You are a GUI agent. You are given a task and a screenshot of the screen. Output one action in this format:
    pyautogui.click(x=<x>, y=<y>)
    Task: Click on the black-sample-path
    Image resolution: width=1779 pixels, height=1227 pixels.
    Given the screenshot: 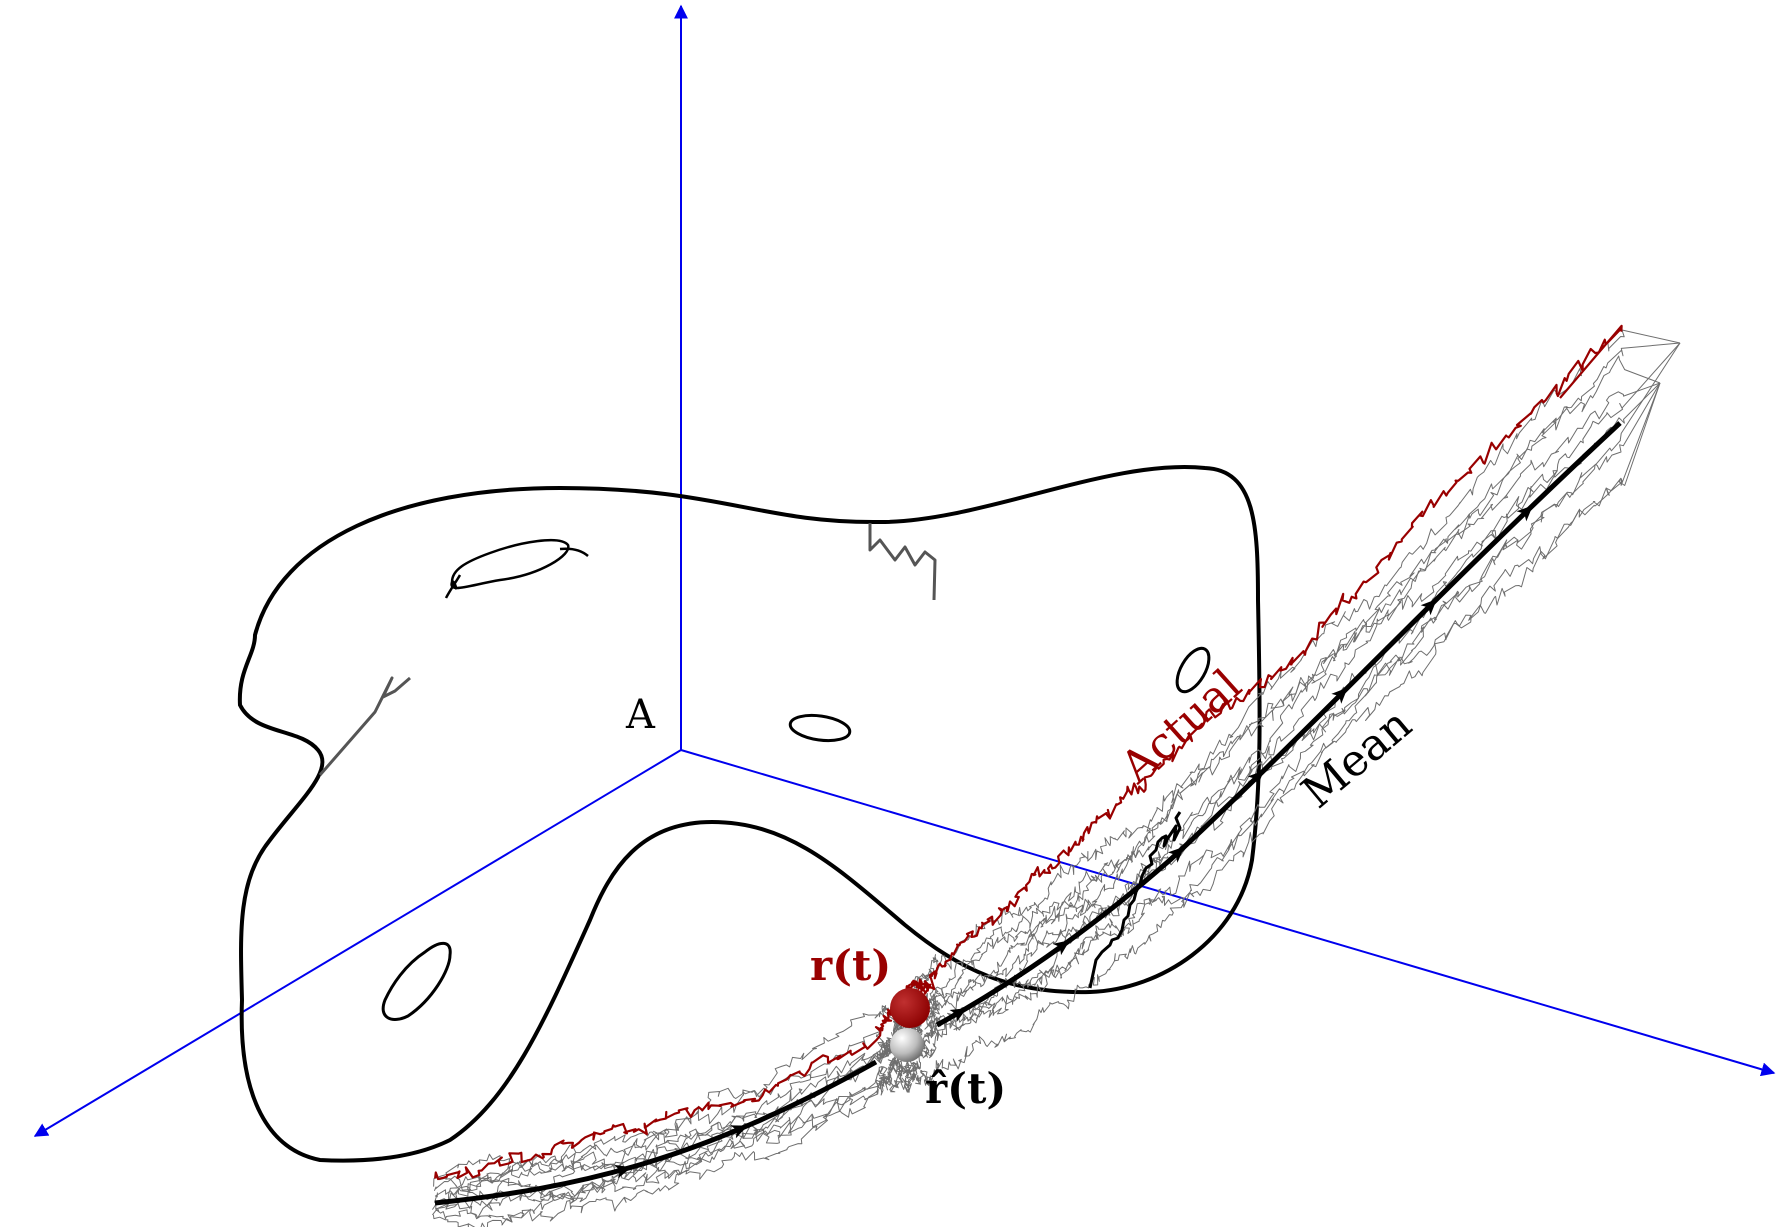 What is the action you would take?
    pyautogui.click(x=1135, y=900)
    